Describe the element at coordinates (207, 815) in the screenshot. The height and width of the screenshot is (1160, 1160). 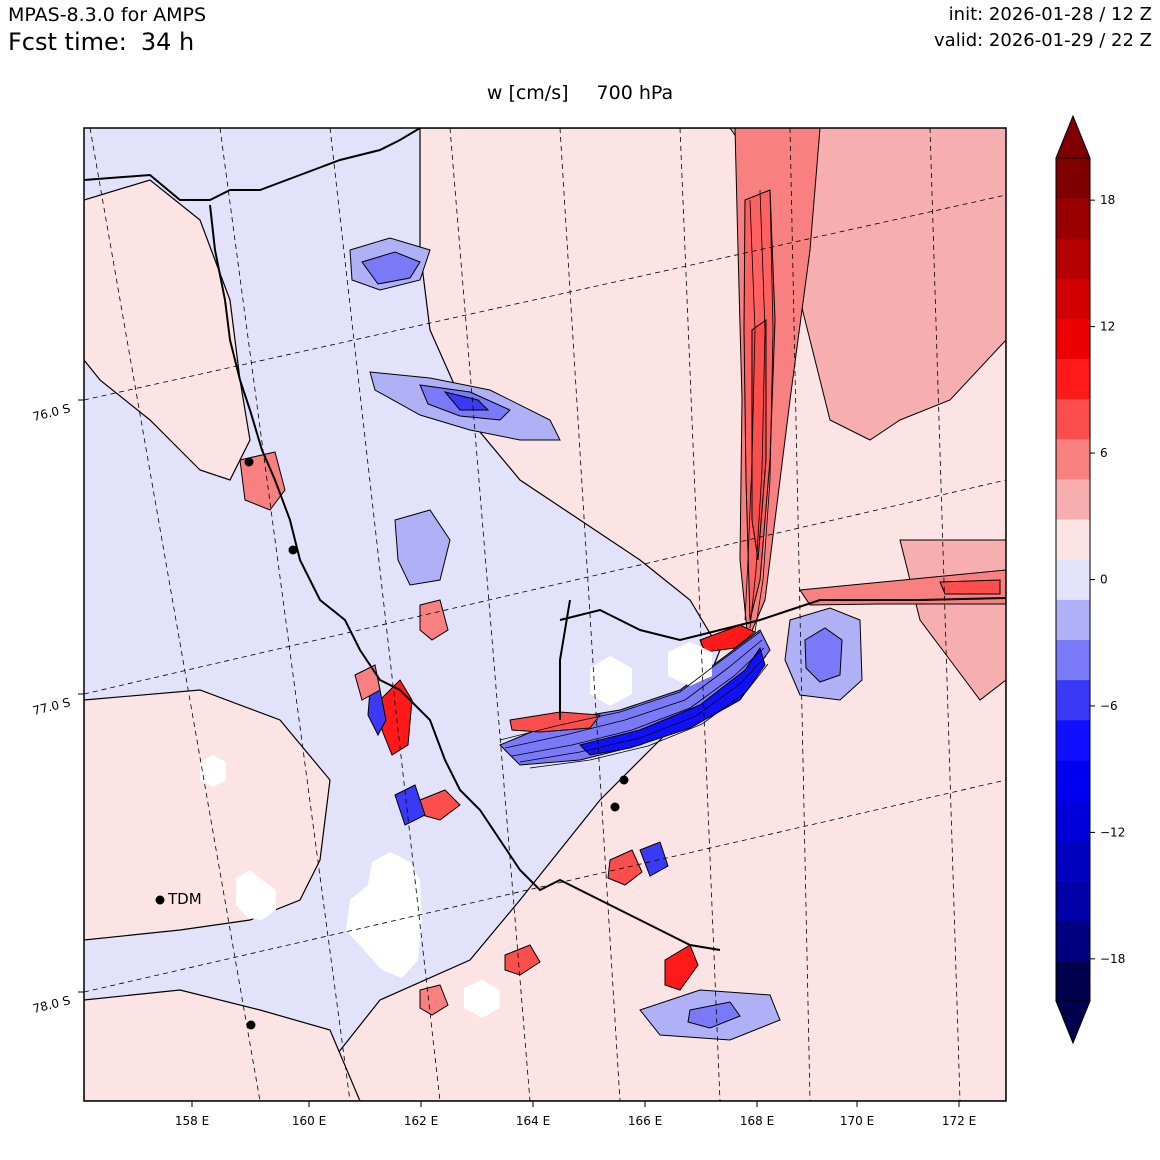
I see `positive-region-south` at that location.